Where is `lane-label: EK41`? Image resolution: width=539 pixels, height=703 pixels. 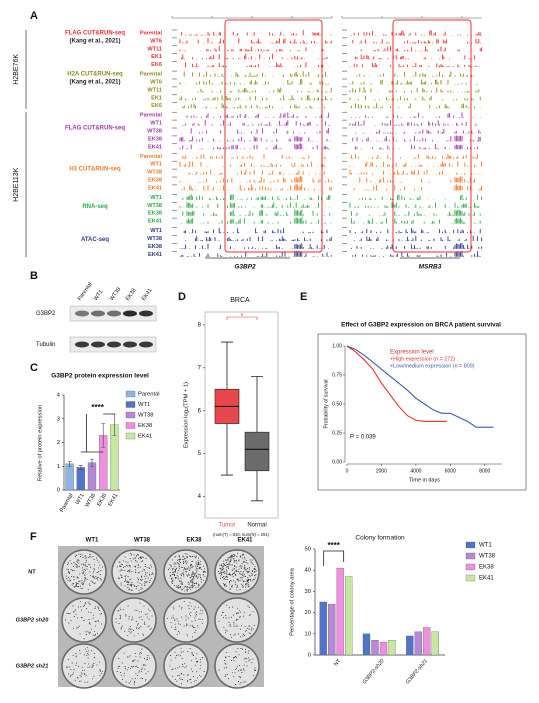
lane-label: EK41 is located at coordinates (147, 295).